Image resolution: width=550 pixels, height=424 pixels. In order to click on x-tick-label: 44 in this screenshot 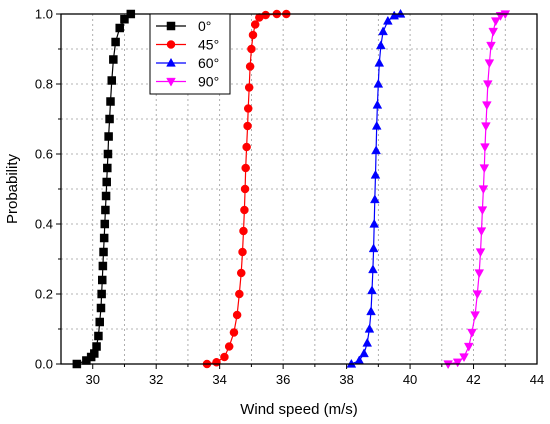, I will do `click(537, 379)`.